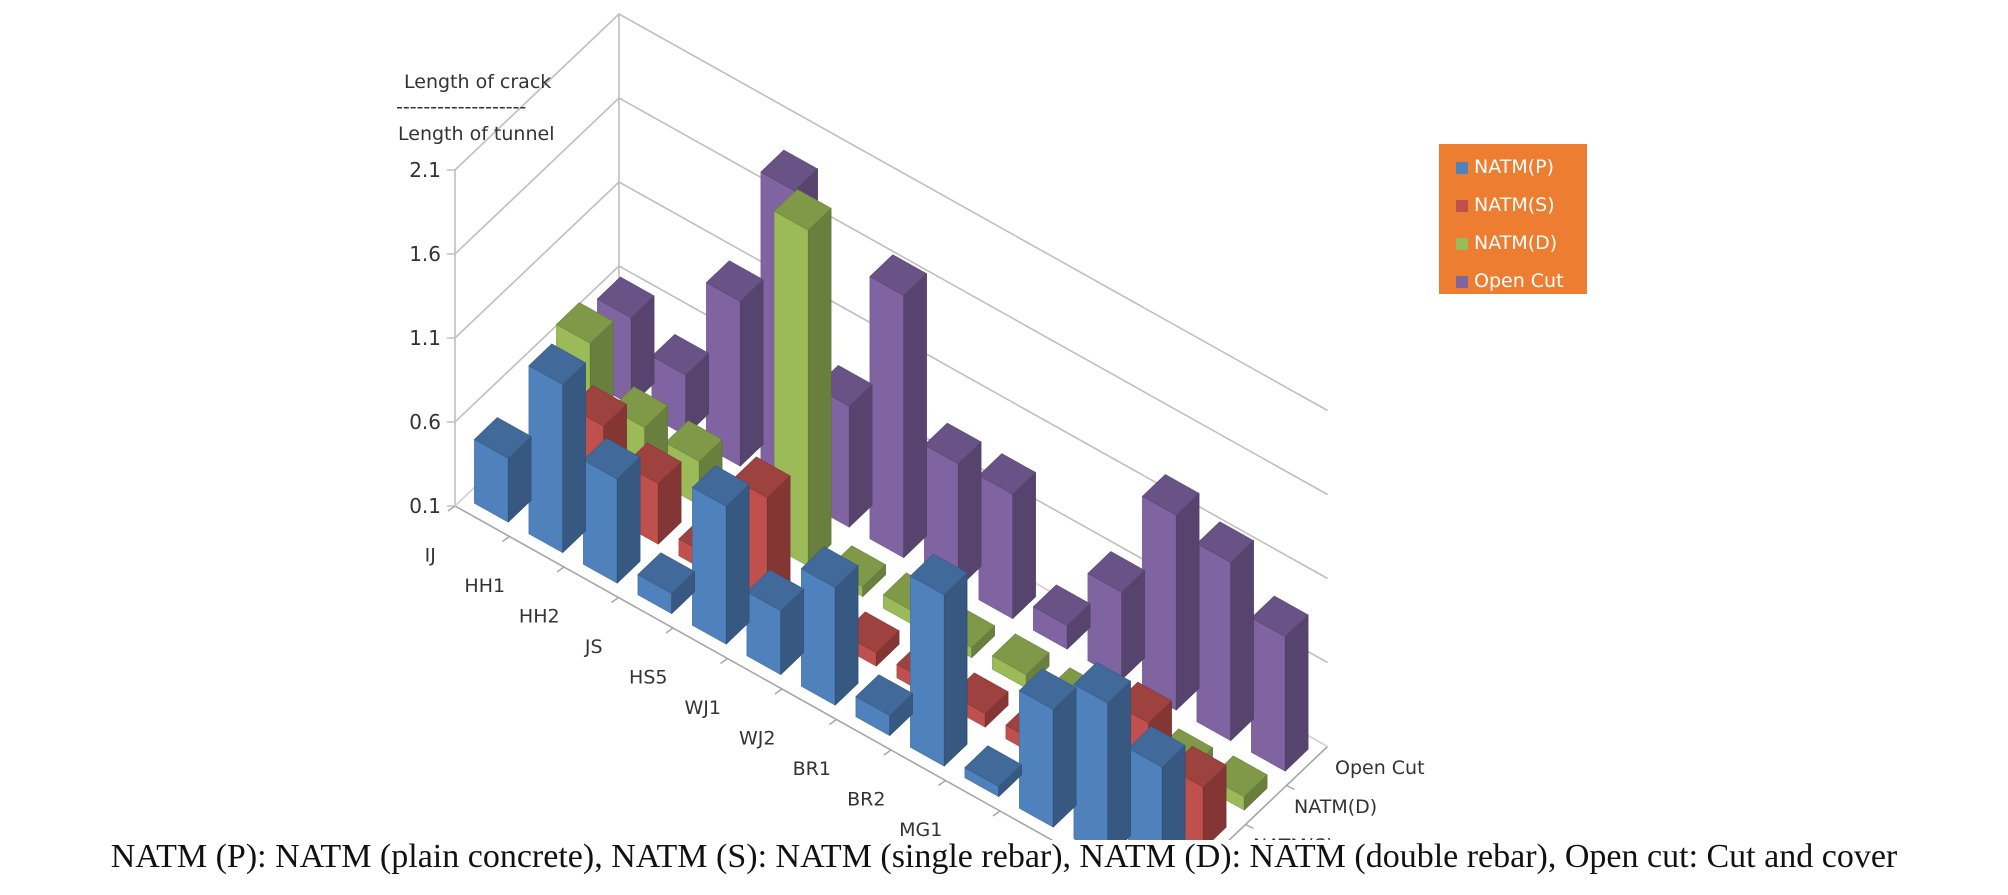  Describe the element at coordinates (920, 829) in the screenshot. I see `x-tick-label: MG1` at that location.